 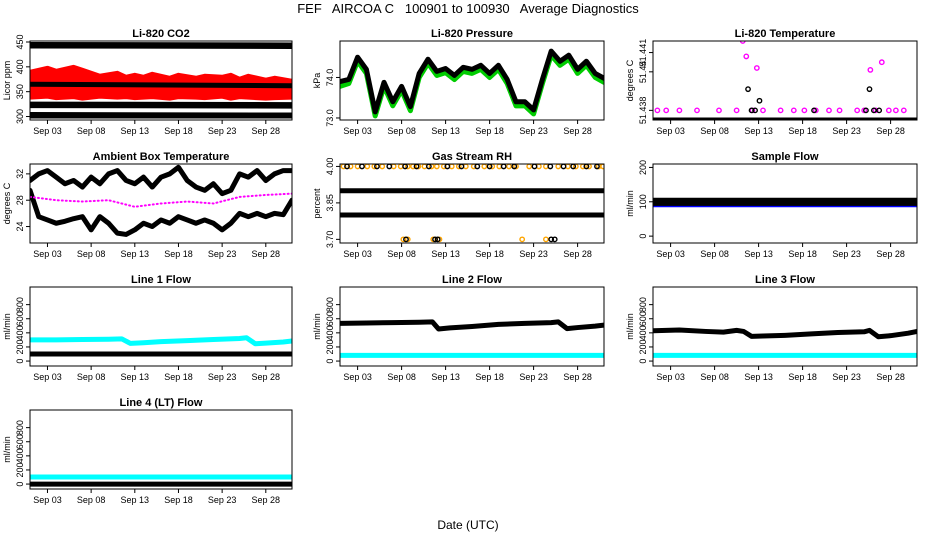 What do you see at coordinates (785, 34) in the screenshot?
I see `chart-title: Li-820 Temperature` at bounding box center [785, 34].